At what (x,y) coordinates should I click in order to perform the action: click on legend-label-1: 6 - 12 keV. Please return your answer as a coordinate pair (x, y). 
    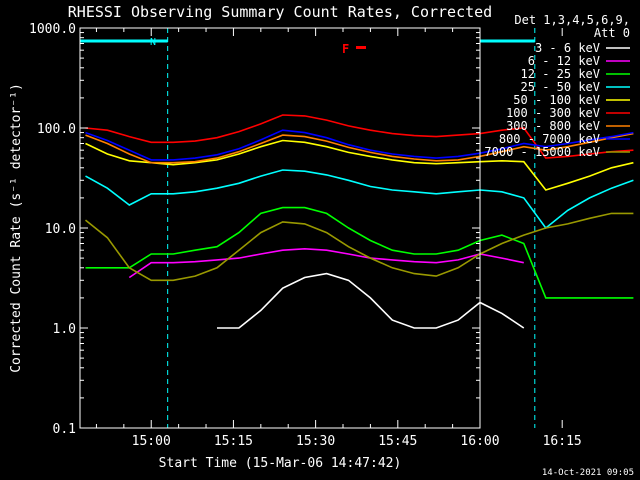
    Looking at the image, I should click on (564, 61).